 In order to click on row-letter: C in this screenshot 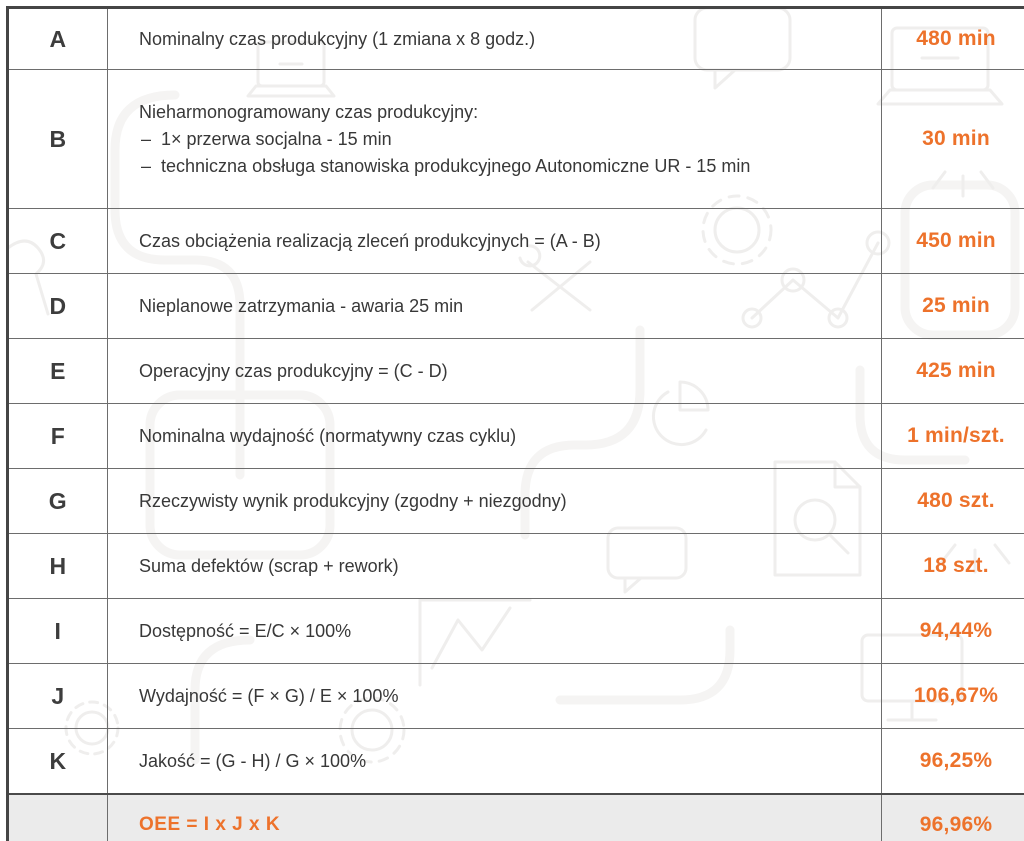, I will do `click(57, 241)`.